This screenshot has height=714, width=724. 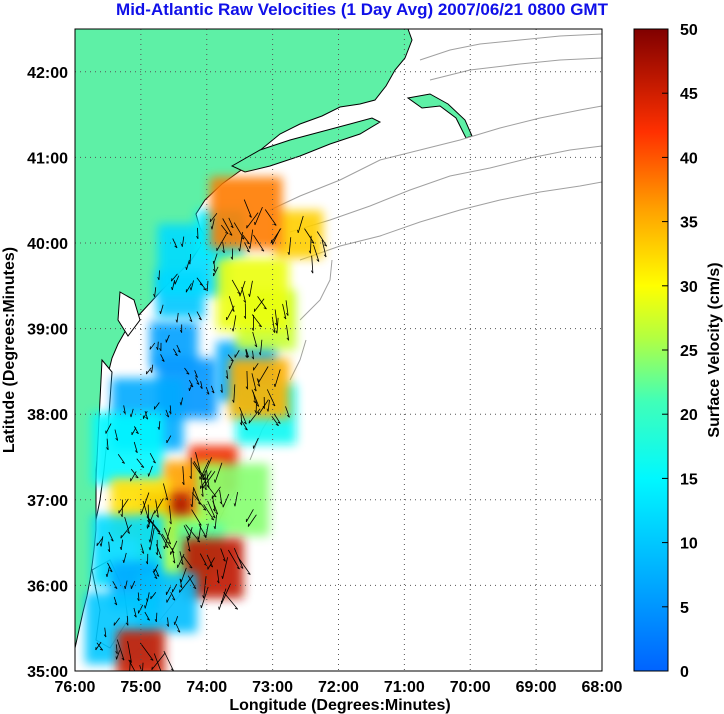 I want to click on colorbar-tick-label: 30, so click(x=689, y=287).